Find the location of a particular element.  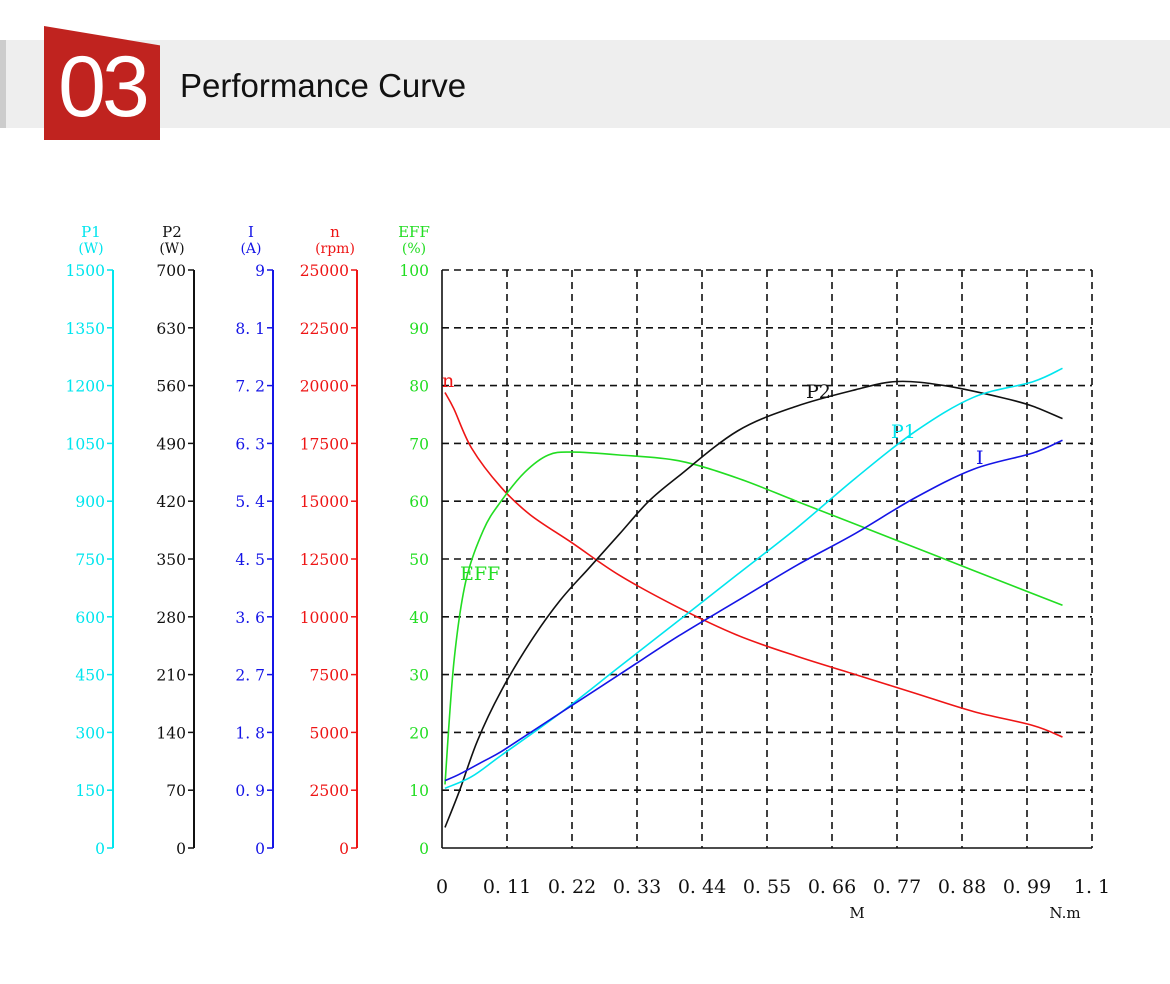

x-tick-label: 0. 22 is located at coordinates (572, 887).